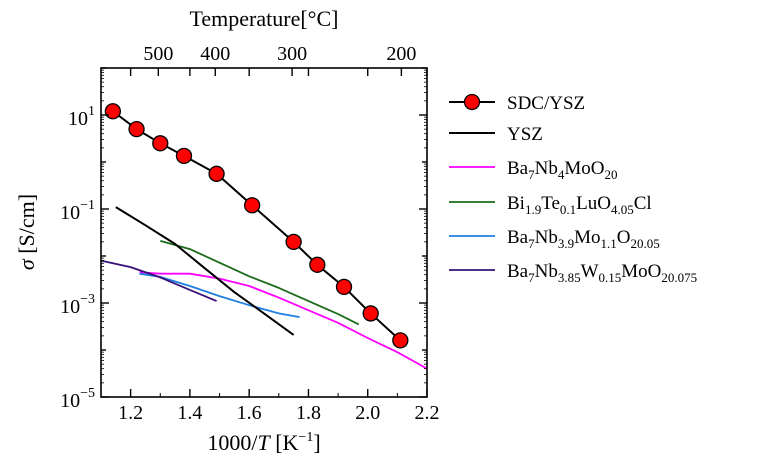 This screenshot has width=768, height=466. I want to click on legend-text-part: 0.15, so click(610, 277).